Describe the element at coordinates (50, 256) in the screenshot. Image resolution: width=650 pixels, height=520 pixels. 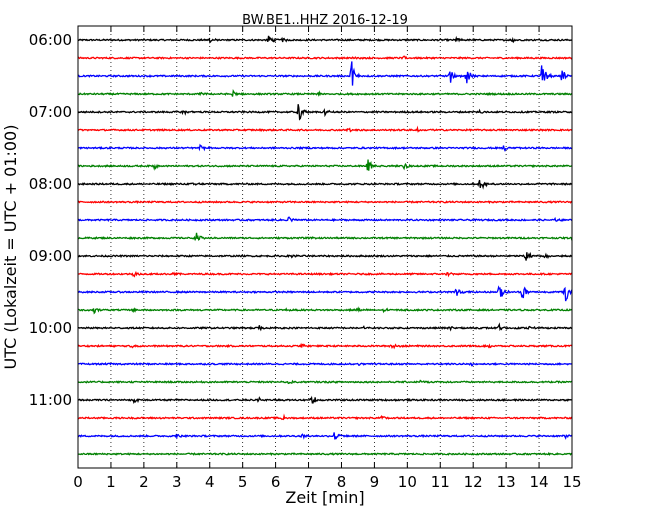
I see `y-tick-label: 09:00` at that location.